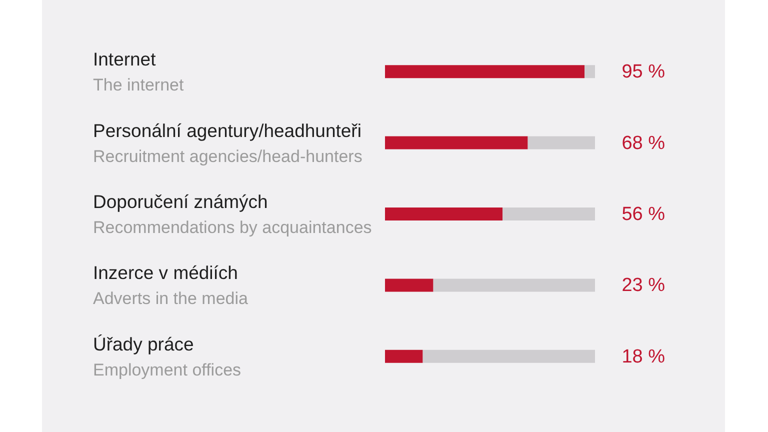  I want to click on data-label: 56 %, so click(644, 214).